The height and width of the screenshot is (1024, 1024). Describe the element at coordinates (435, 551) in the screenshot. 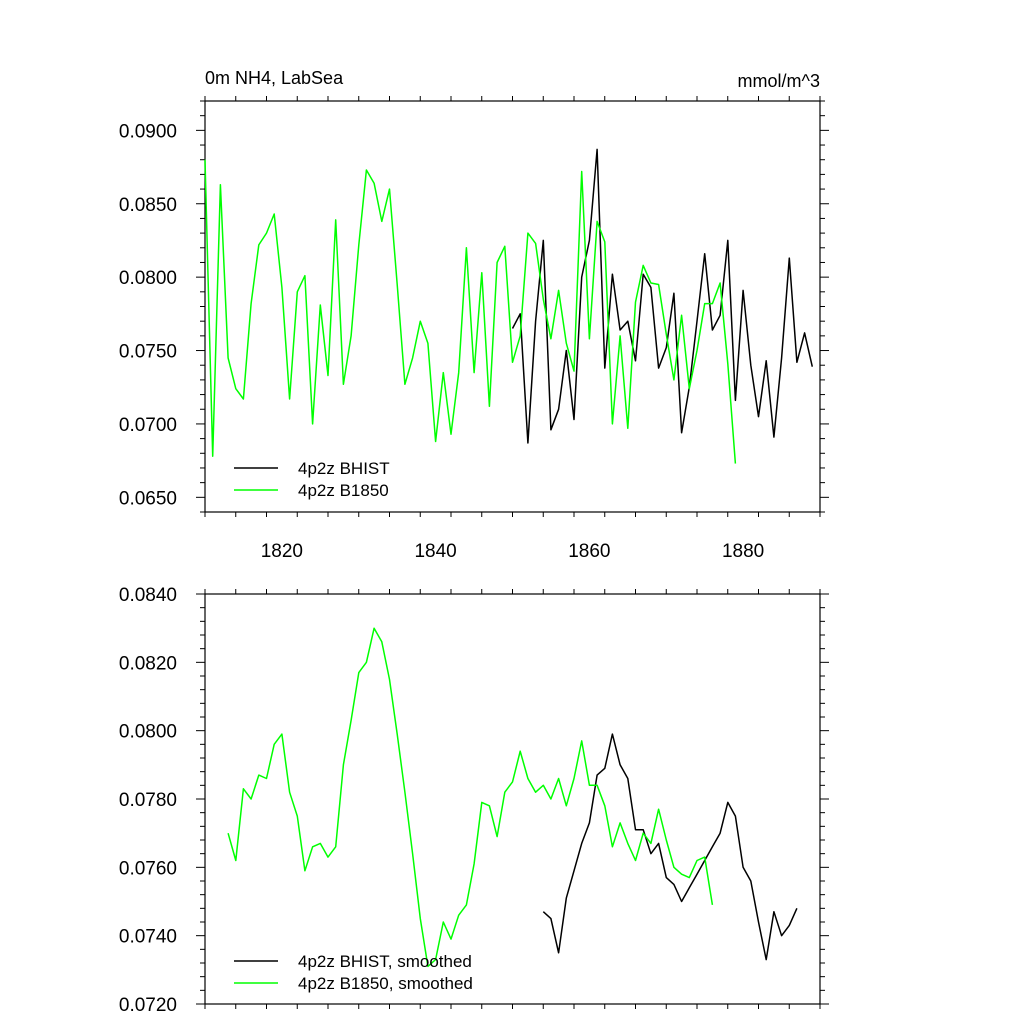

I see `x-tick-label: 1840` at that location.